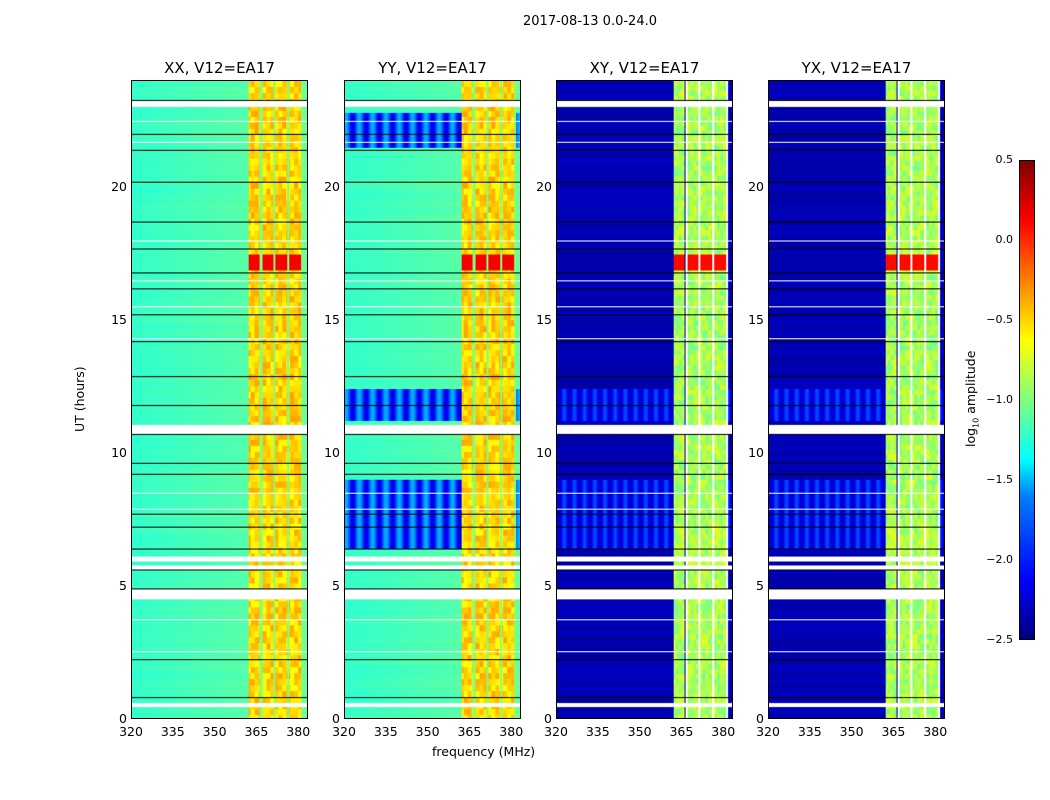 This screenshot has height=800, width=1050. What do you see at coordinates (1004, 239) in the screenshot?
I see `colorbar-tick-label: 0.0` at bounding box center [1004, 239].